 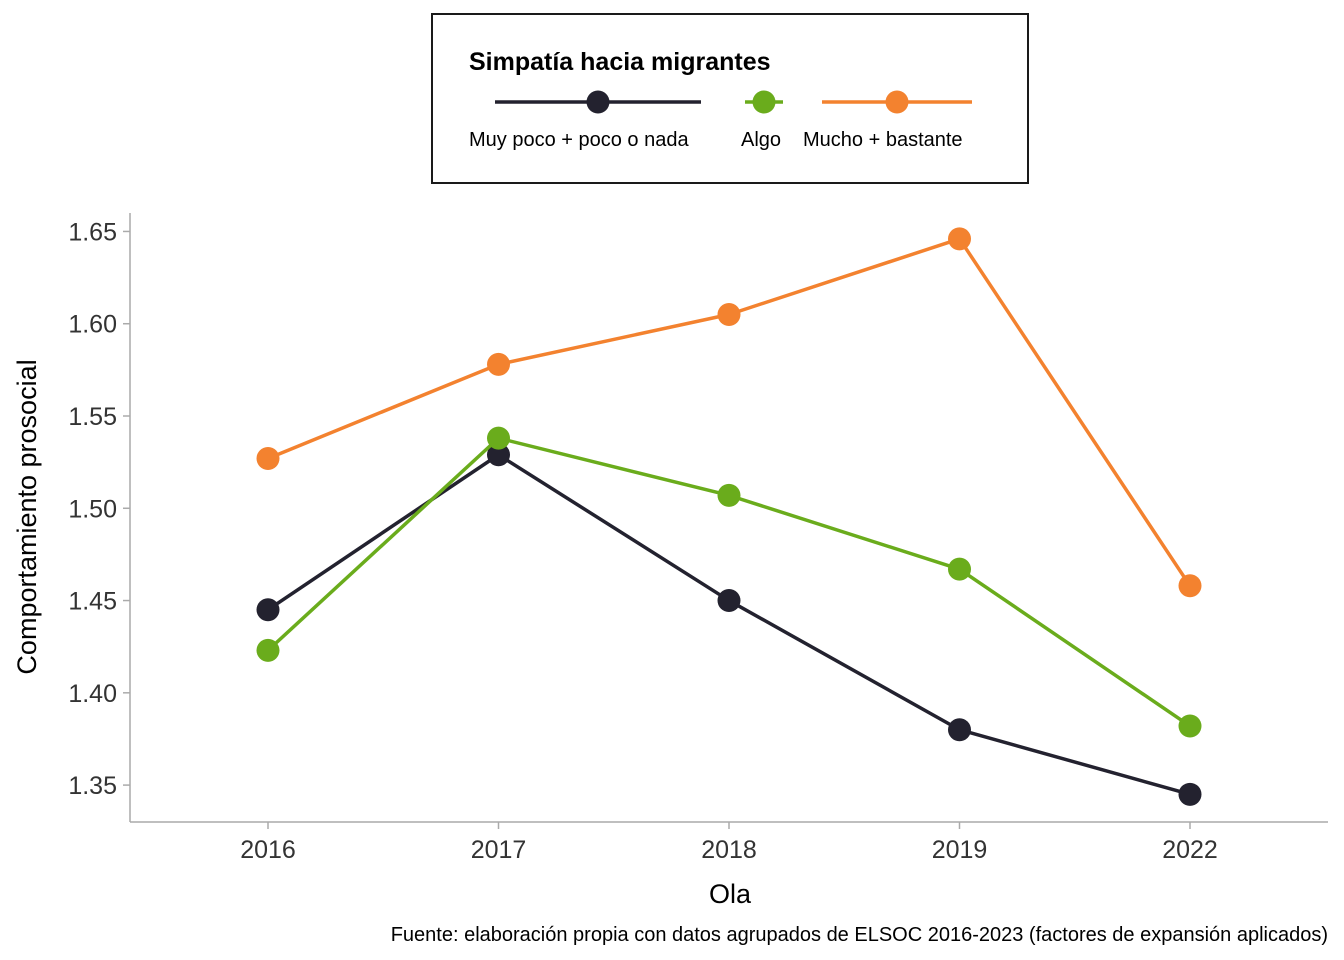 What do you see at coordinates (92, 232) in the screenshot?
I see `y-tick-label: 1.65` at bounding box center [92, 232].